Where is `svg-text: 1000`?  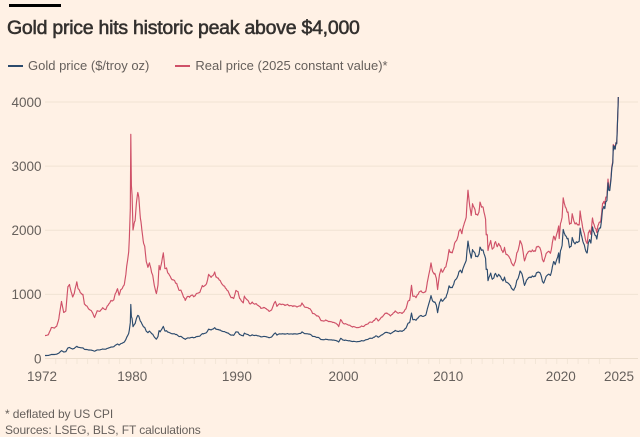 svg-text: 1000 is located at coordinates (26, 294).